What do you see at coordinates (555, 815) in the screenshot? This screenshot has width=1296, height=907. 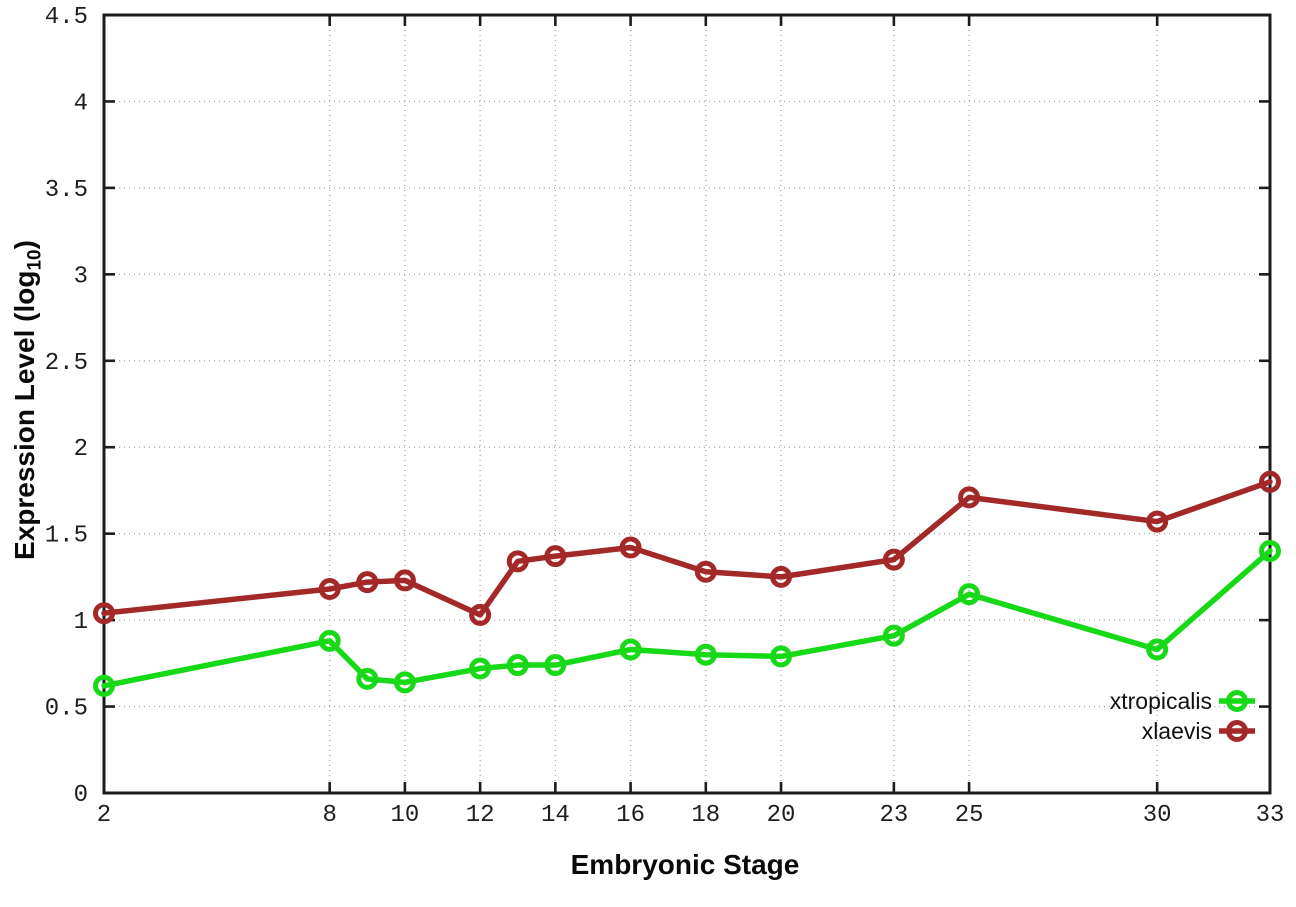 I see `x-tick-label: 14` at bounding box center [555, 815].